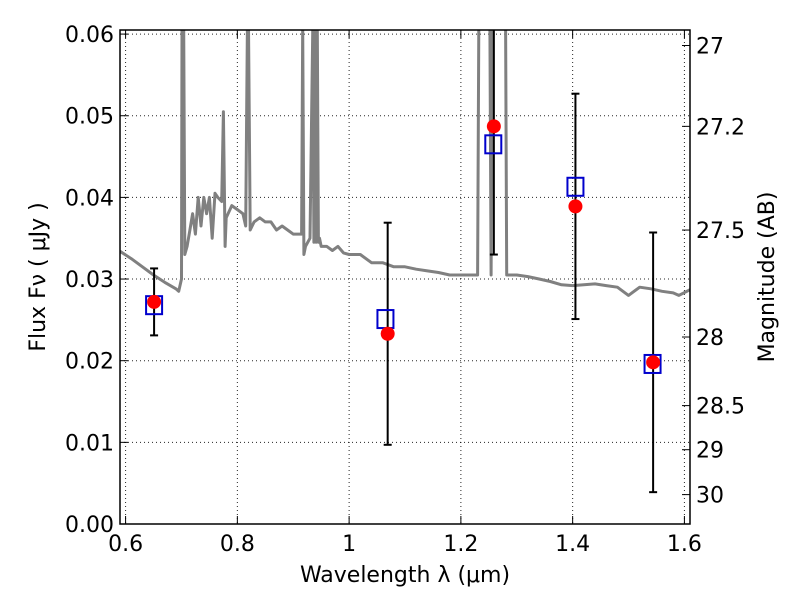 The height and width of the screenshot is (600, 800). What do you see at coordinates (720, 407) in the screenshot?
I see `y2-tick-label: 28.5` at bounding box center [720, 407].